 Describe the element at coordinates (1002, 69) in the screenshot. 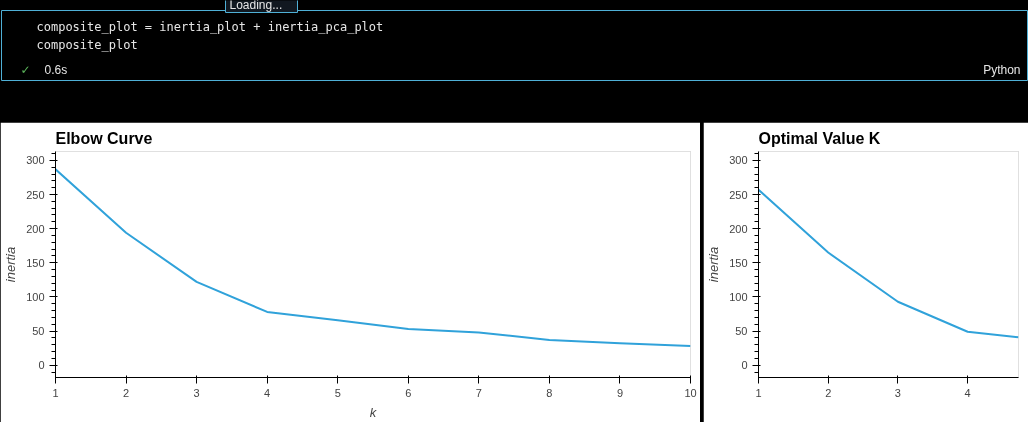

I see `text: Python` at that location.